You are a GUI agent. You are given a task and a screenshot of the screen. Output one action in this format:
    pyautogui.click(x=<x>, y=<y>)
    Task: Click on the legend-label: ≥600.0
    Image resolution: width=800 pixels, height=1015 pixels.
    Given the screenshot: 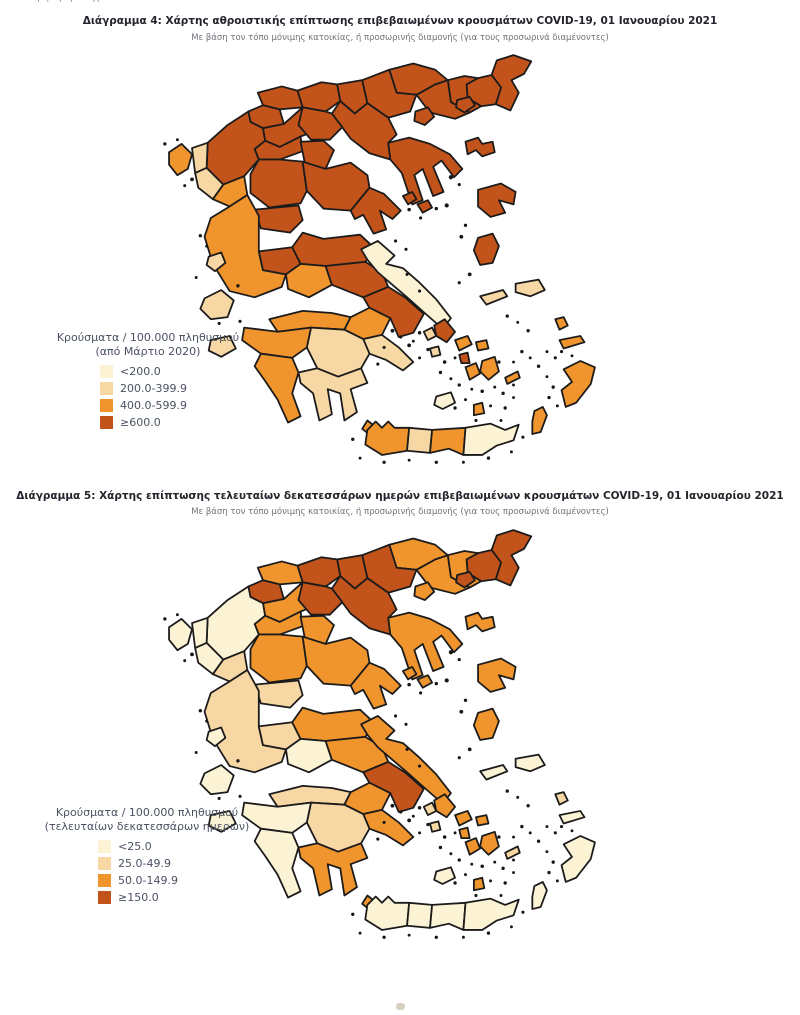 What is the action you would take?
    pyautogui.click(x=140, y=422)
    